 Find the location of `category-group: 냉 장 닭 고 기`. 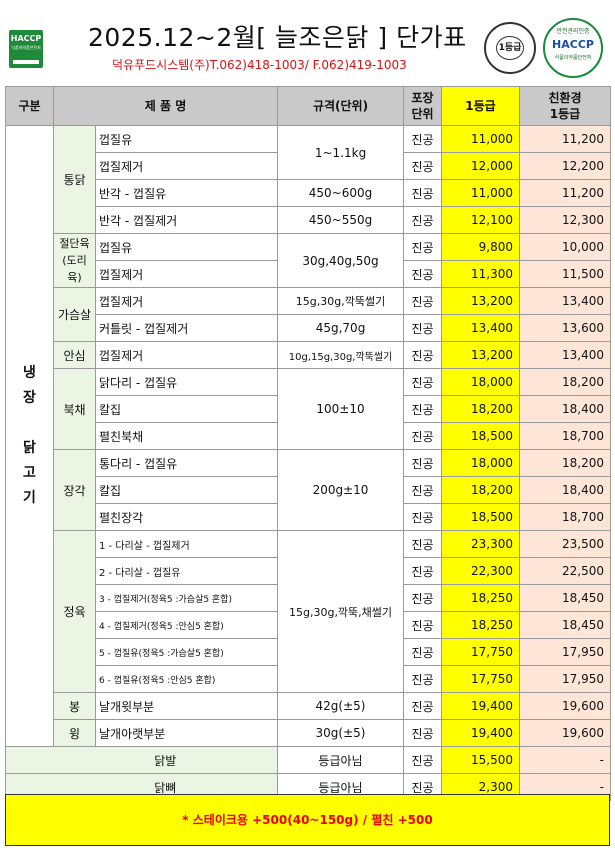

category-group: 냉 장 닭 고 기 is located at coordinates (29, 436).